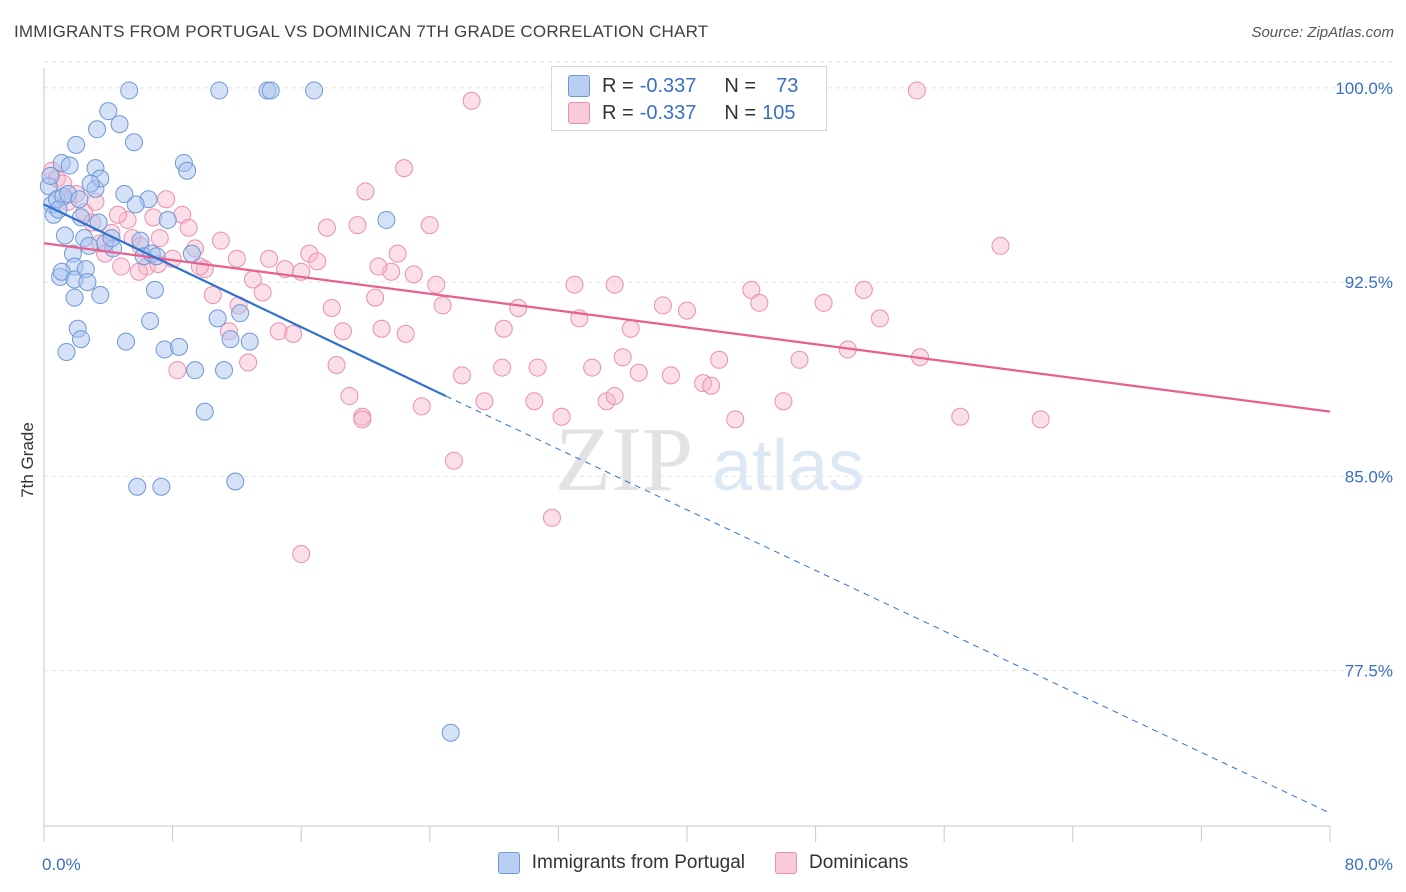 The width and height of the screenshot is (1406, 892). What do you see at coordinates (1364, 88) in the screenshot?
I see `y-tick-label: 100.0%` at bounding box center [1364, 88].